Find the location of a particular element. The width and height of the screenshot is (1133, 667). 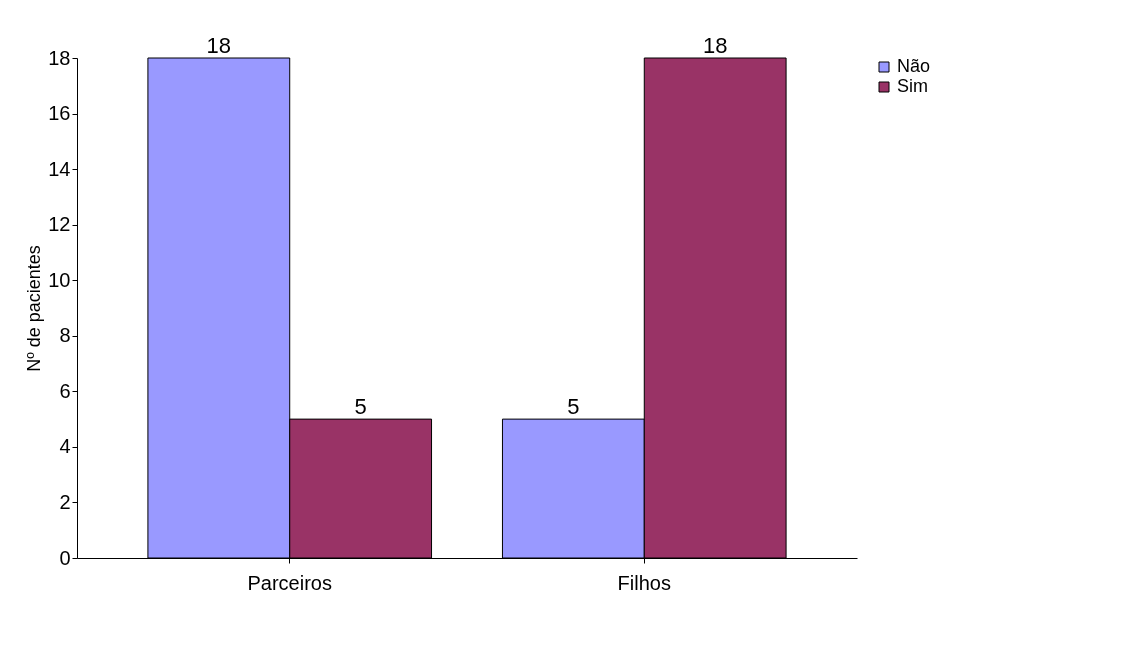

legend-label: Sim is located at coordinates (912, 86).